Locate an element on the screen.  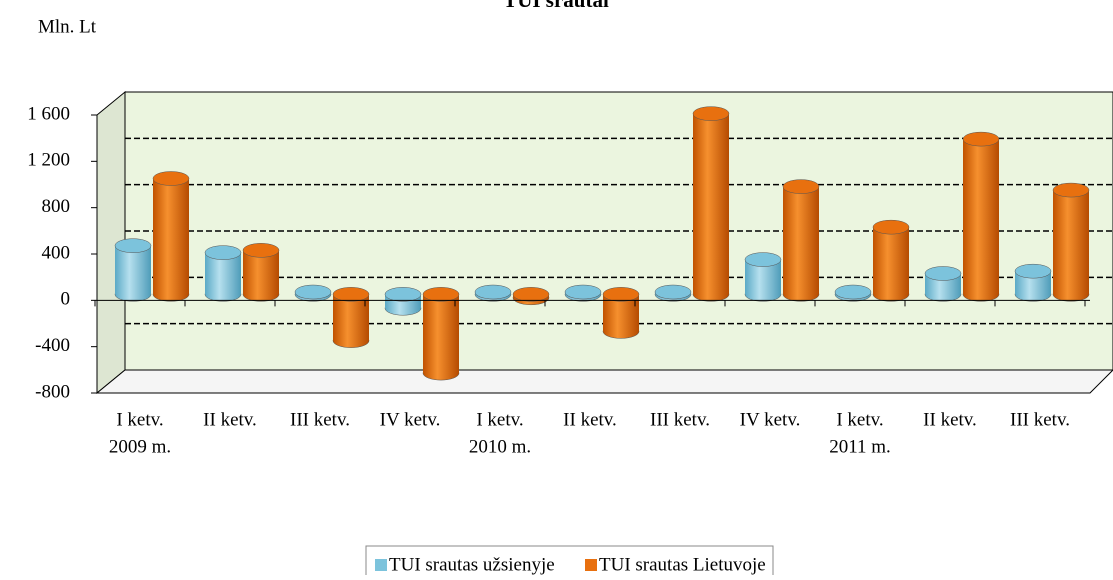
y-tick-label: -400 is located at coordinates (52, 345).